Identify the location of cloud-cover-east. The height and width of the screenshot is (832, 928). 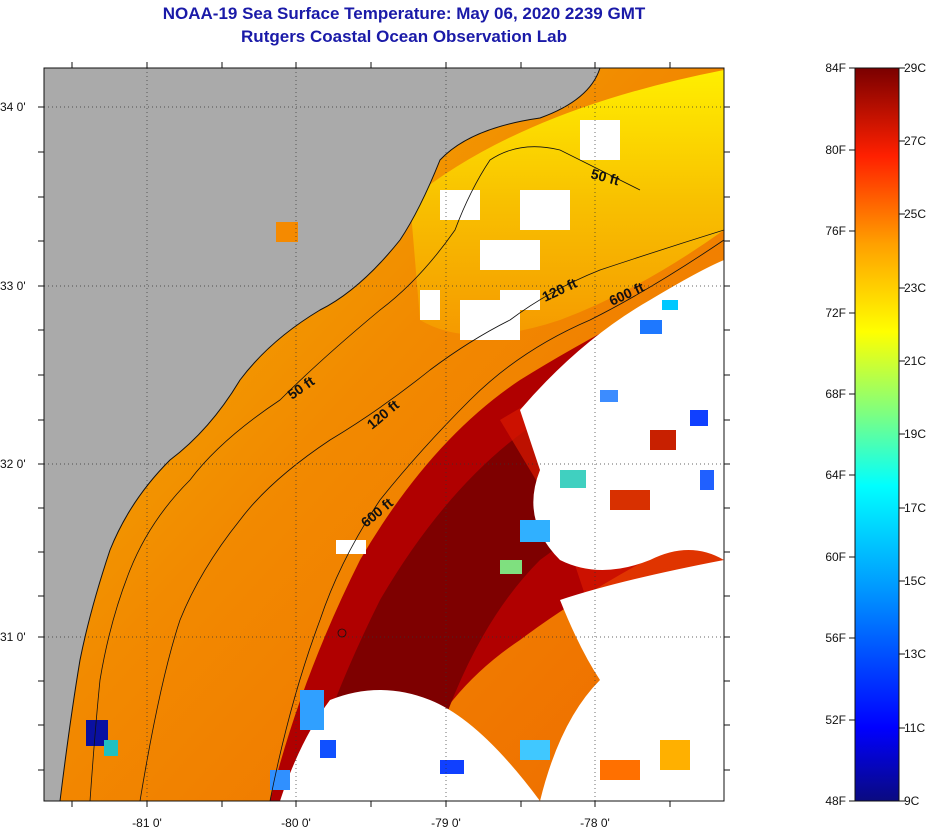
(622, 415).